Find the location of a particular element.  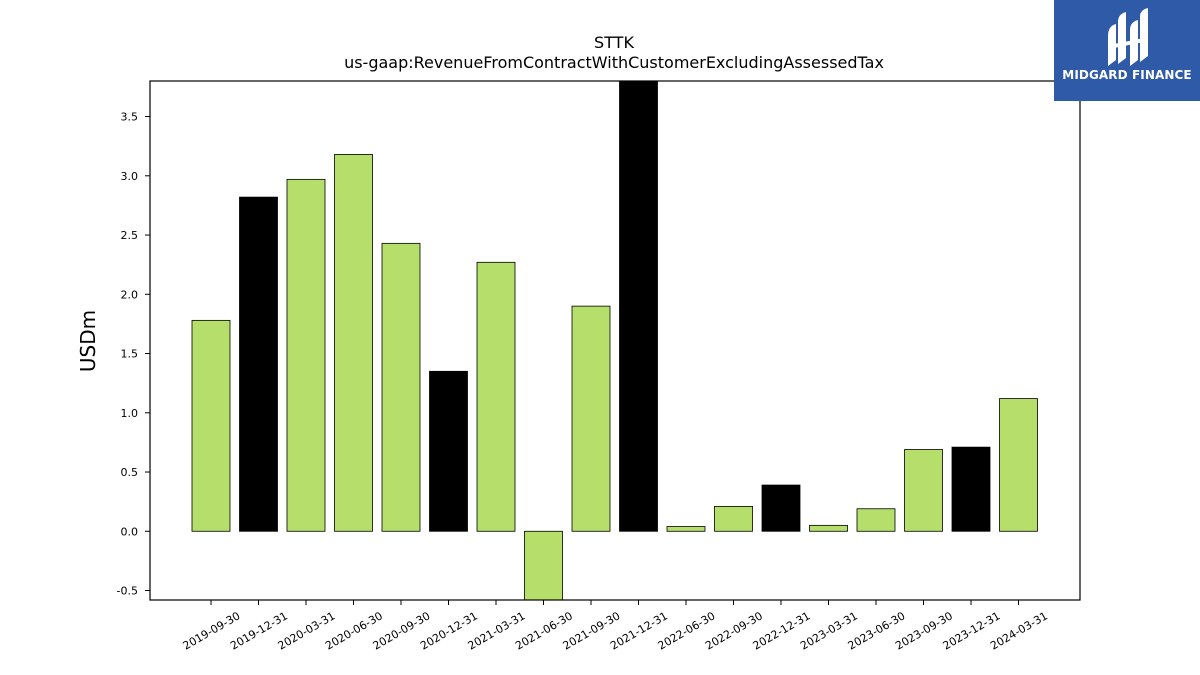

y-tick-label: 2.5 is located at coordinates (130, 235).